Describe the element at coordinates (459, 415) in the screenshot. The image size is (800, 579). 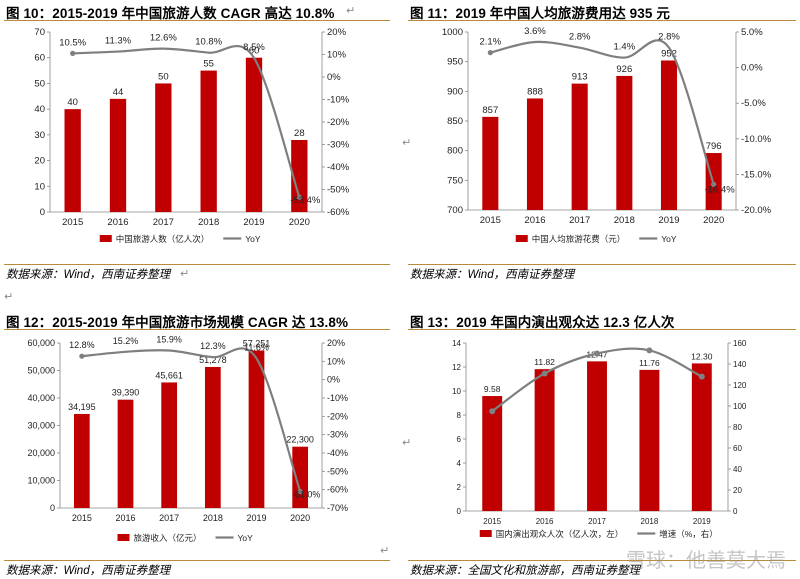
I see `y-tick-label-left: 8` at that location.